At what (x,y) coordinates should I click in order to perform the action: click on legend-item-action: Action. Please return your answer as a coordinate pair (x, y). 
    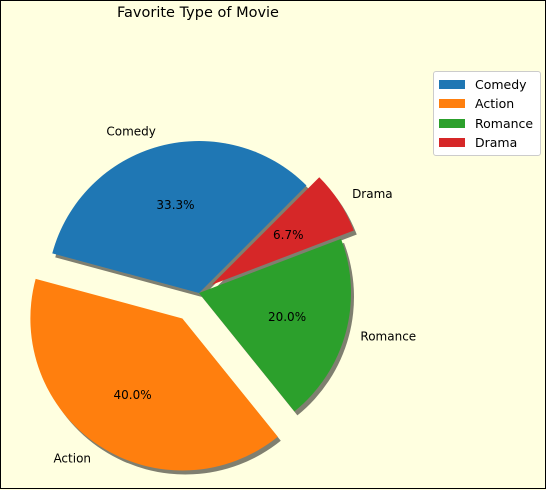
    Looking at the image, I should click on (487, 103).